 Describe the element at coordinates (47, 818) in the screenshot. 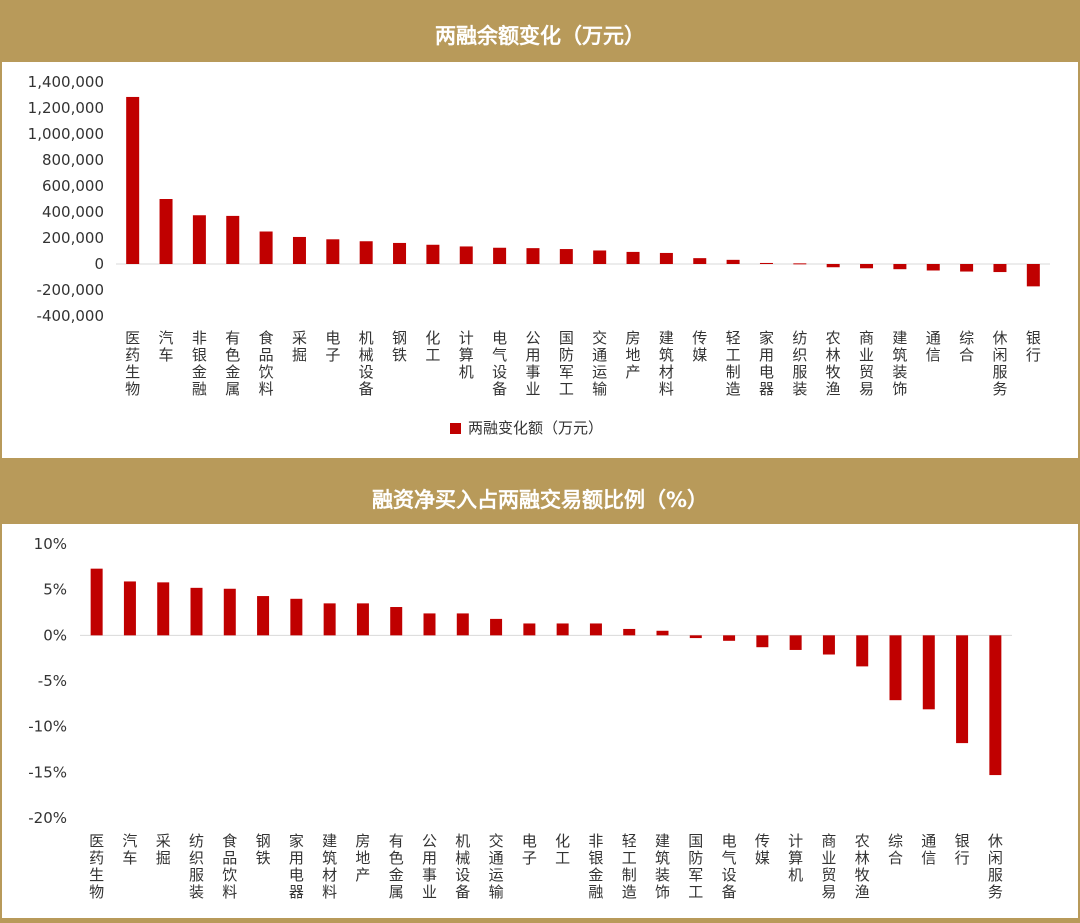

I see `chart2-y-tick-label: -20%` at that location.